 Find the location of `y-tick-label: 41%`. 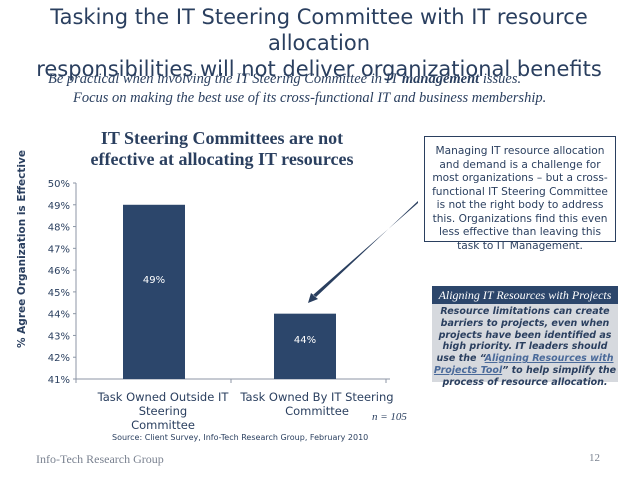

y-tick-label: 41% is located at coordinates (59, 380).